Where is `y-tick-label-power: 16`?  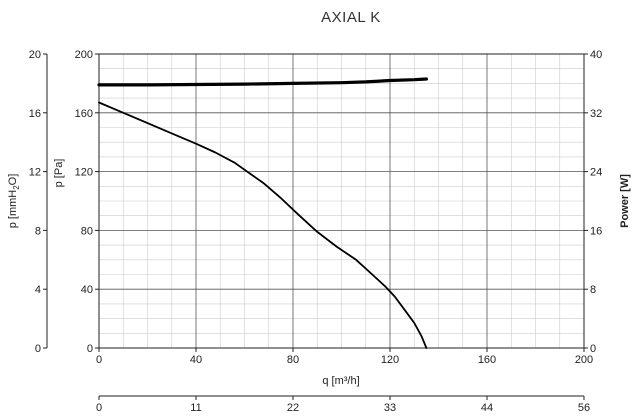
y-tick-label-power: 16 is located at coordinates (596, 231).